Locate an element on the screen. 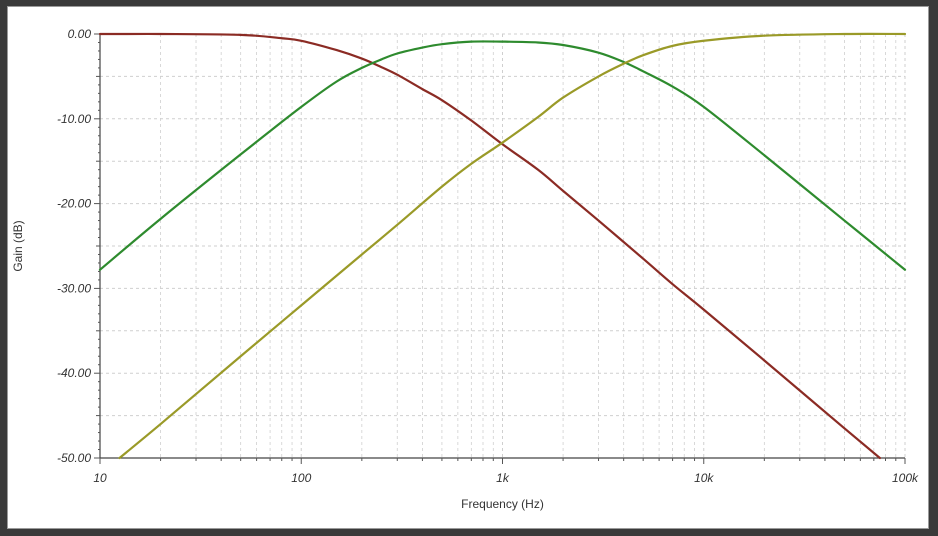  y-tick-label: -20.00 is located at coordinates (74, 204).